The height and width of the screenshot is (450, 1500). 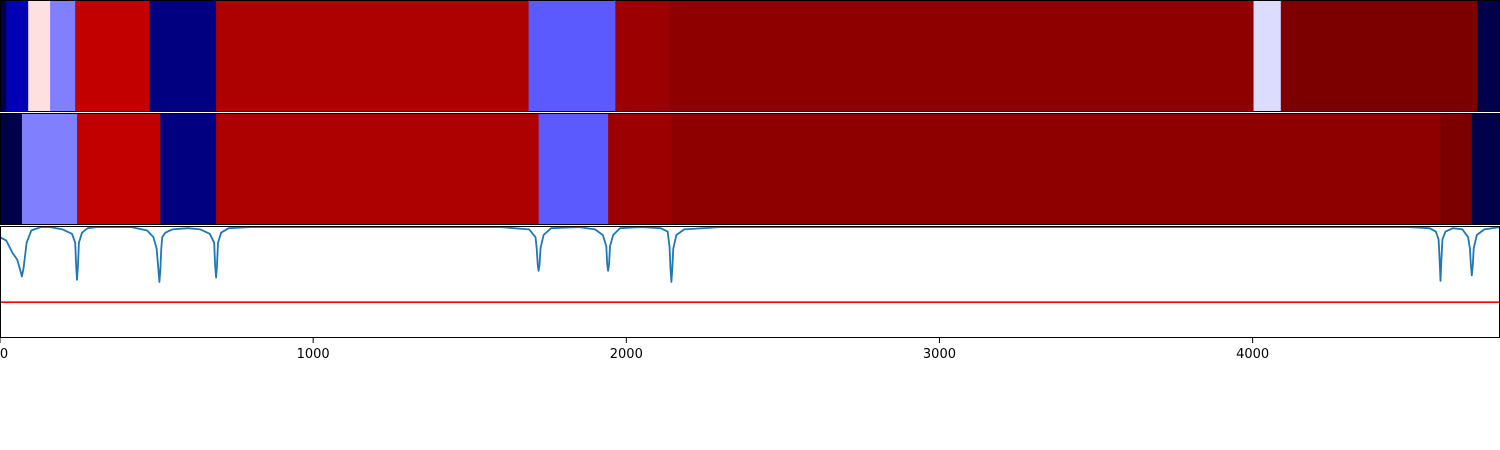 I want to click on x-tick-label: 3000, so click(x=939, y=354).